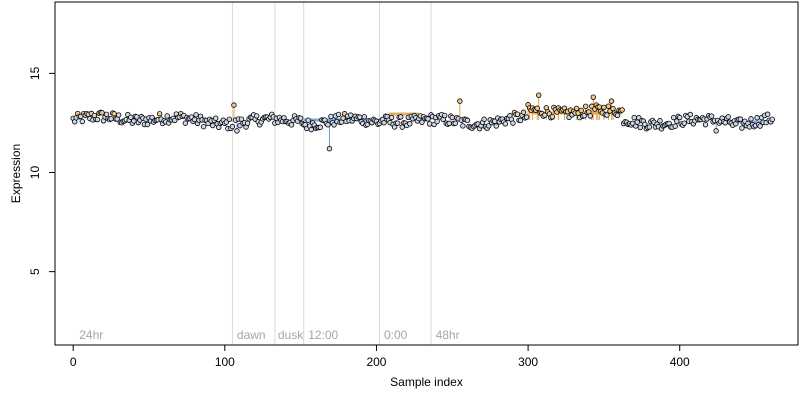 This screenshot has height=400, width=800. I want to click on y-axis-title: Expression, so click(16, 173).